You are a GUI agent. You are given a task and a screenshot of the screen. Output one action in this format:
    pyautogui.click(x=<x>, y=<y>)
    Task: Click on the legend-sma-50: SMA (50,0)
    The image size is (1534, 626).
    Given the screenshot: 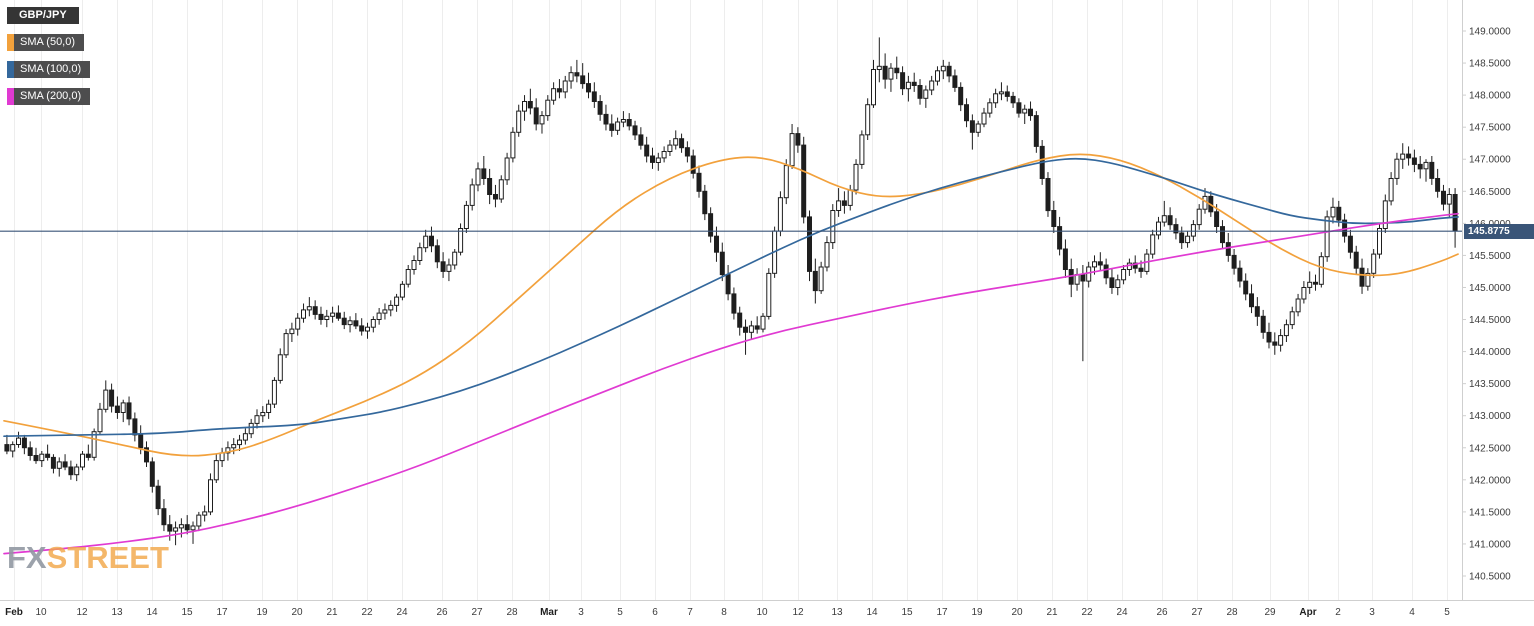 What is the action you would take?
    pyautogui.click(x=46, y=42)
    